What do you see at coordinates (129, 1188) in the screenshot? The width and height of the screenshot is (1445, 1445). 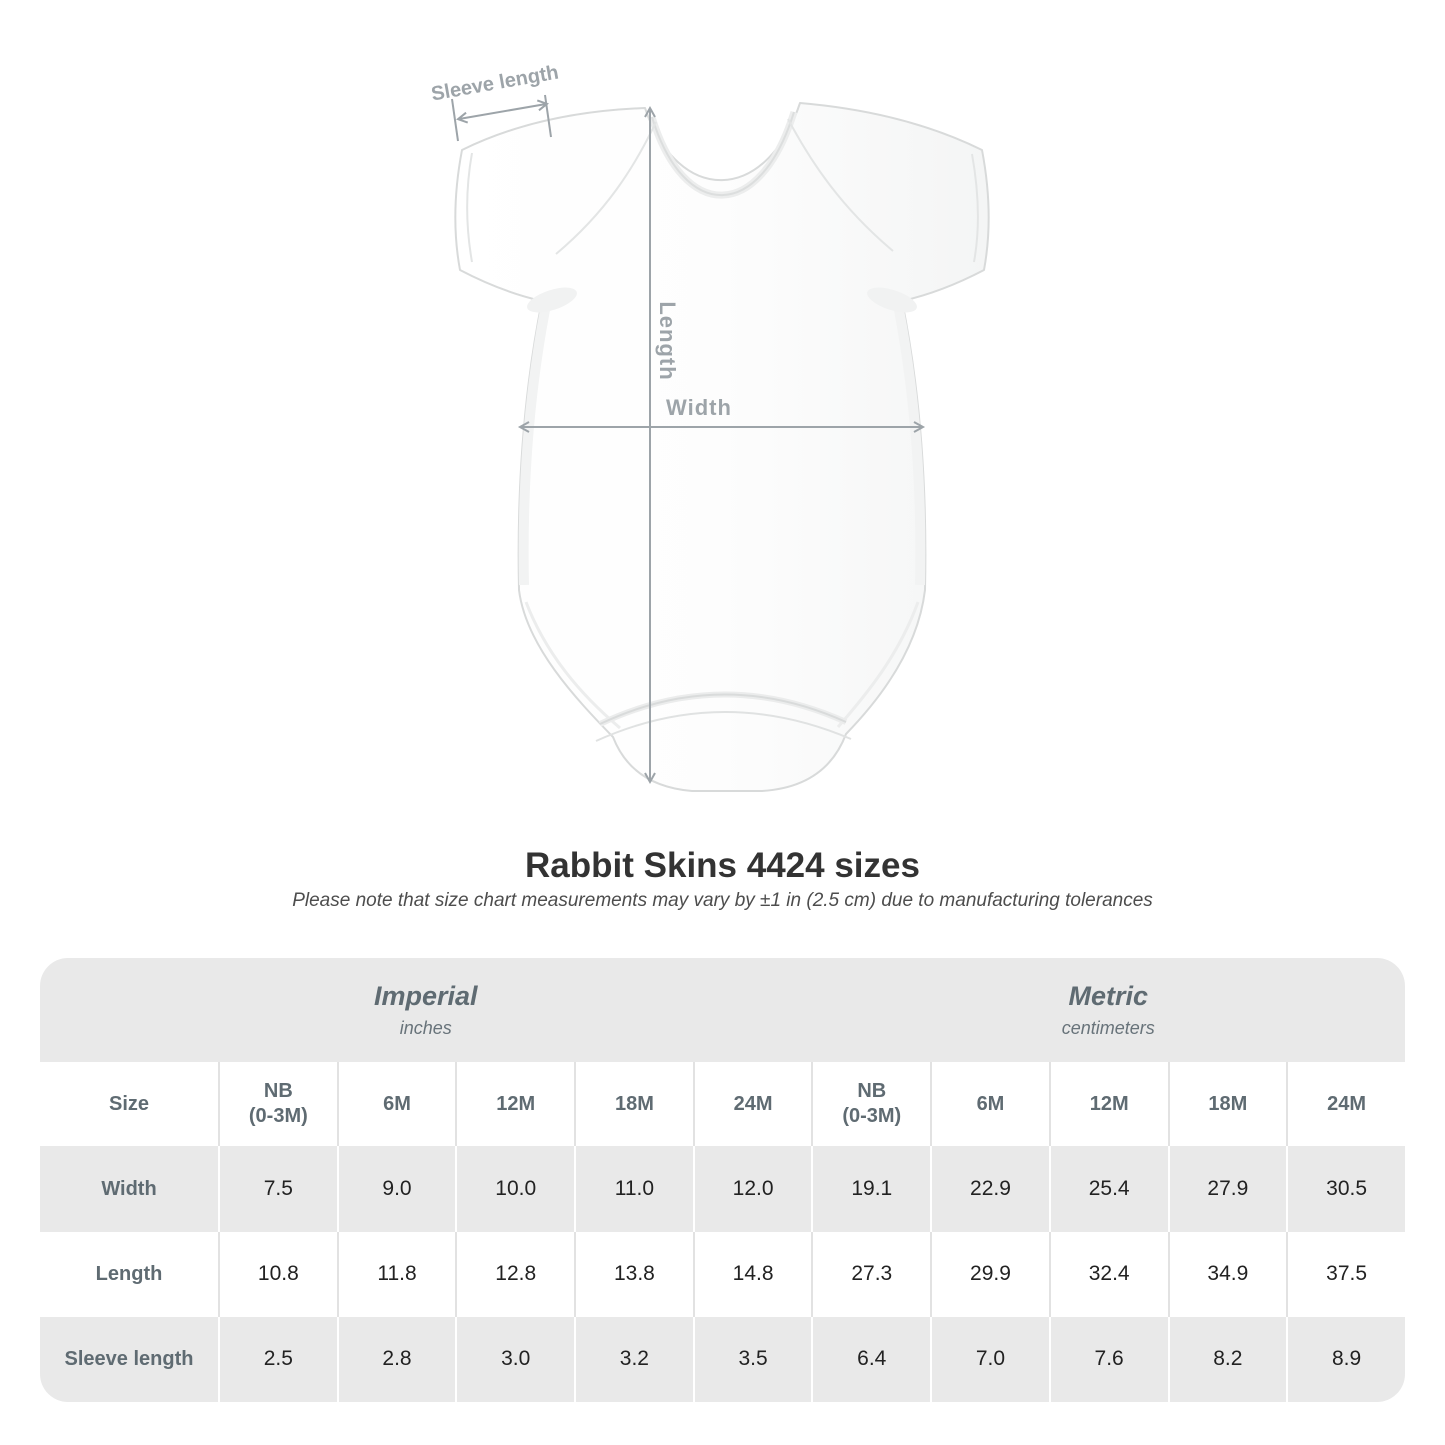 I see `row-label: Width` at bounding box center [129, 1188].